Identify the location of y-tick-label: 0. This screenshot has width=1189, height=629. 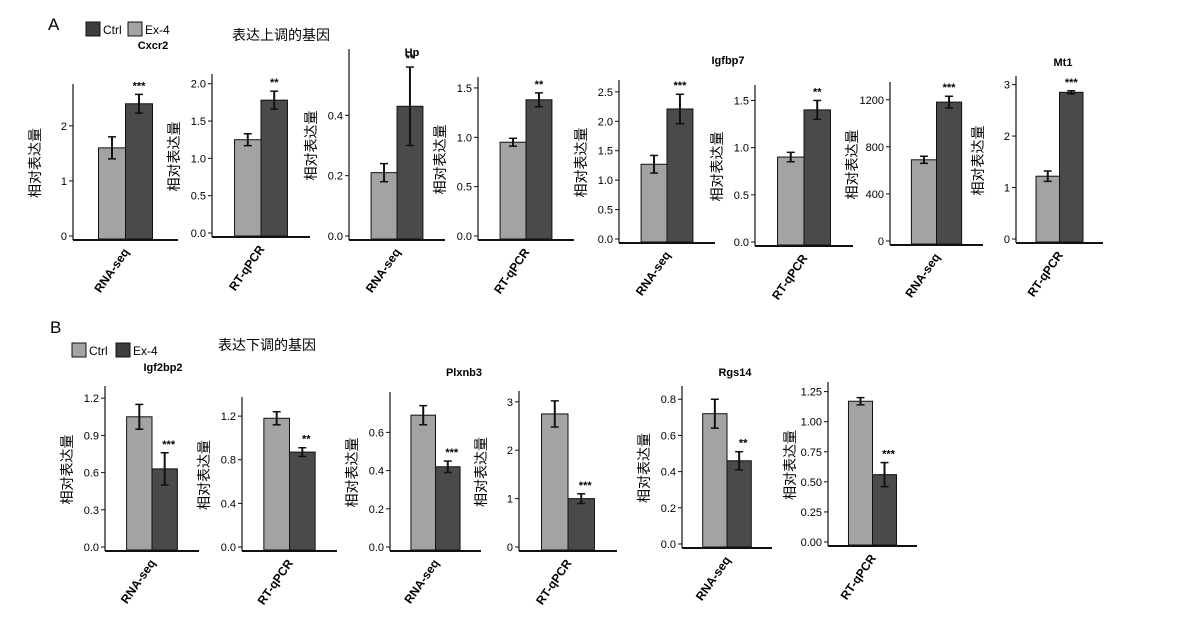
(881, 242).